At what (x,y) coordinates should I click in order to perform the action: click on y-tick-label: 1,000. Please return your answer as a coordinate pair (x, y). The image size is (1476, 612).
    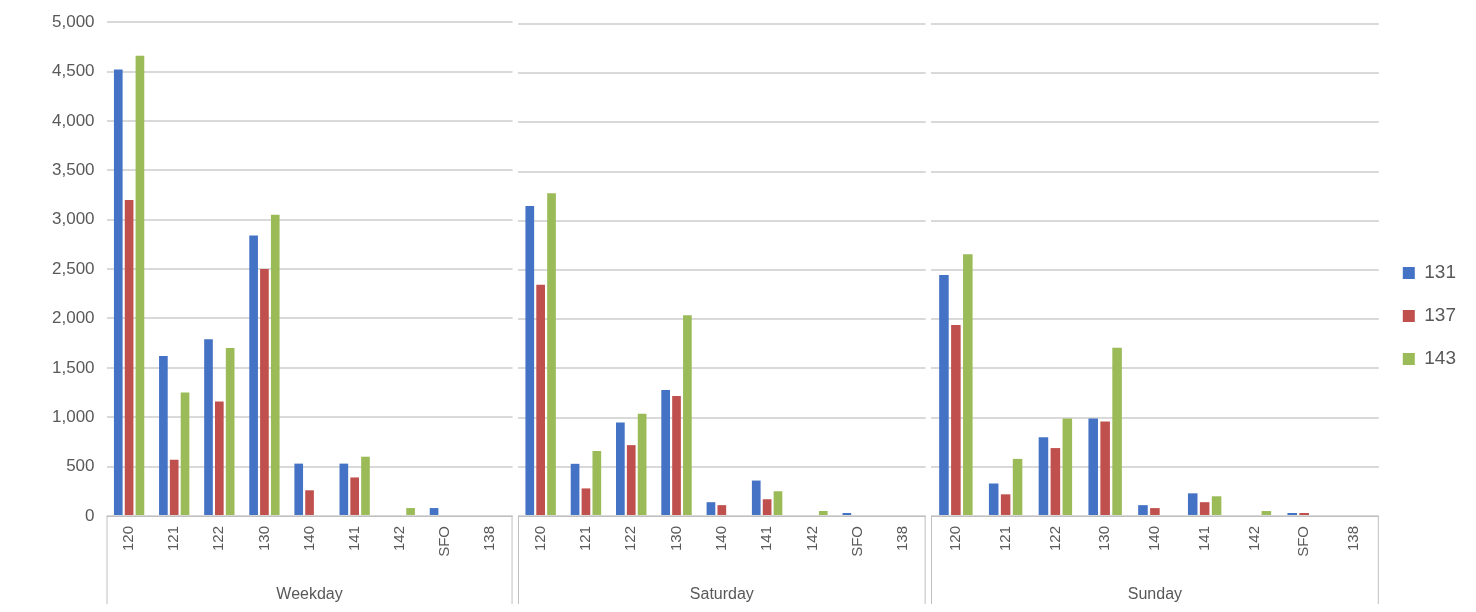
    Looking at the image, I should click on (73, 416).